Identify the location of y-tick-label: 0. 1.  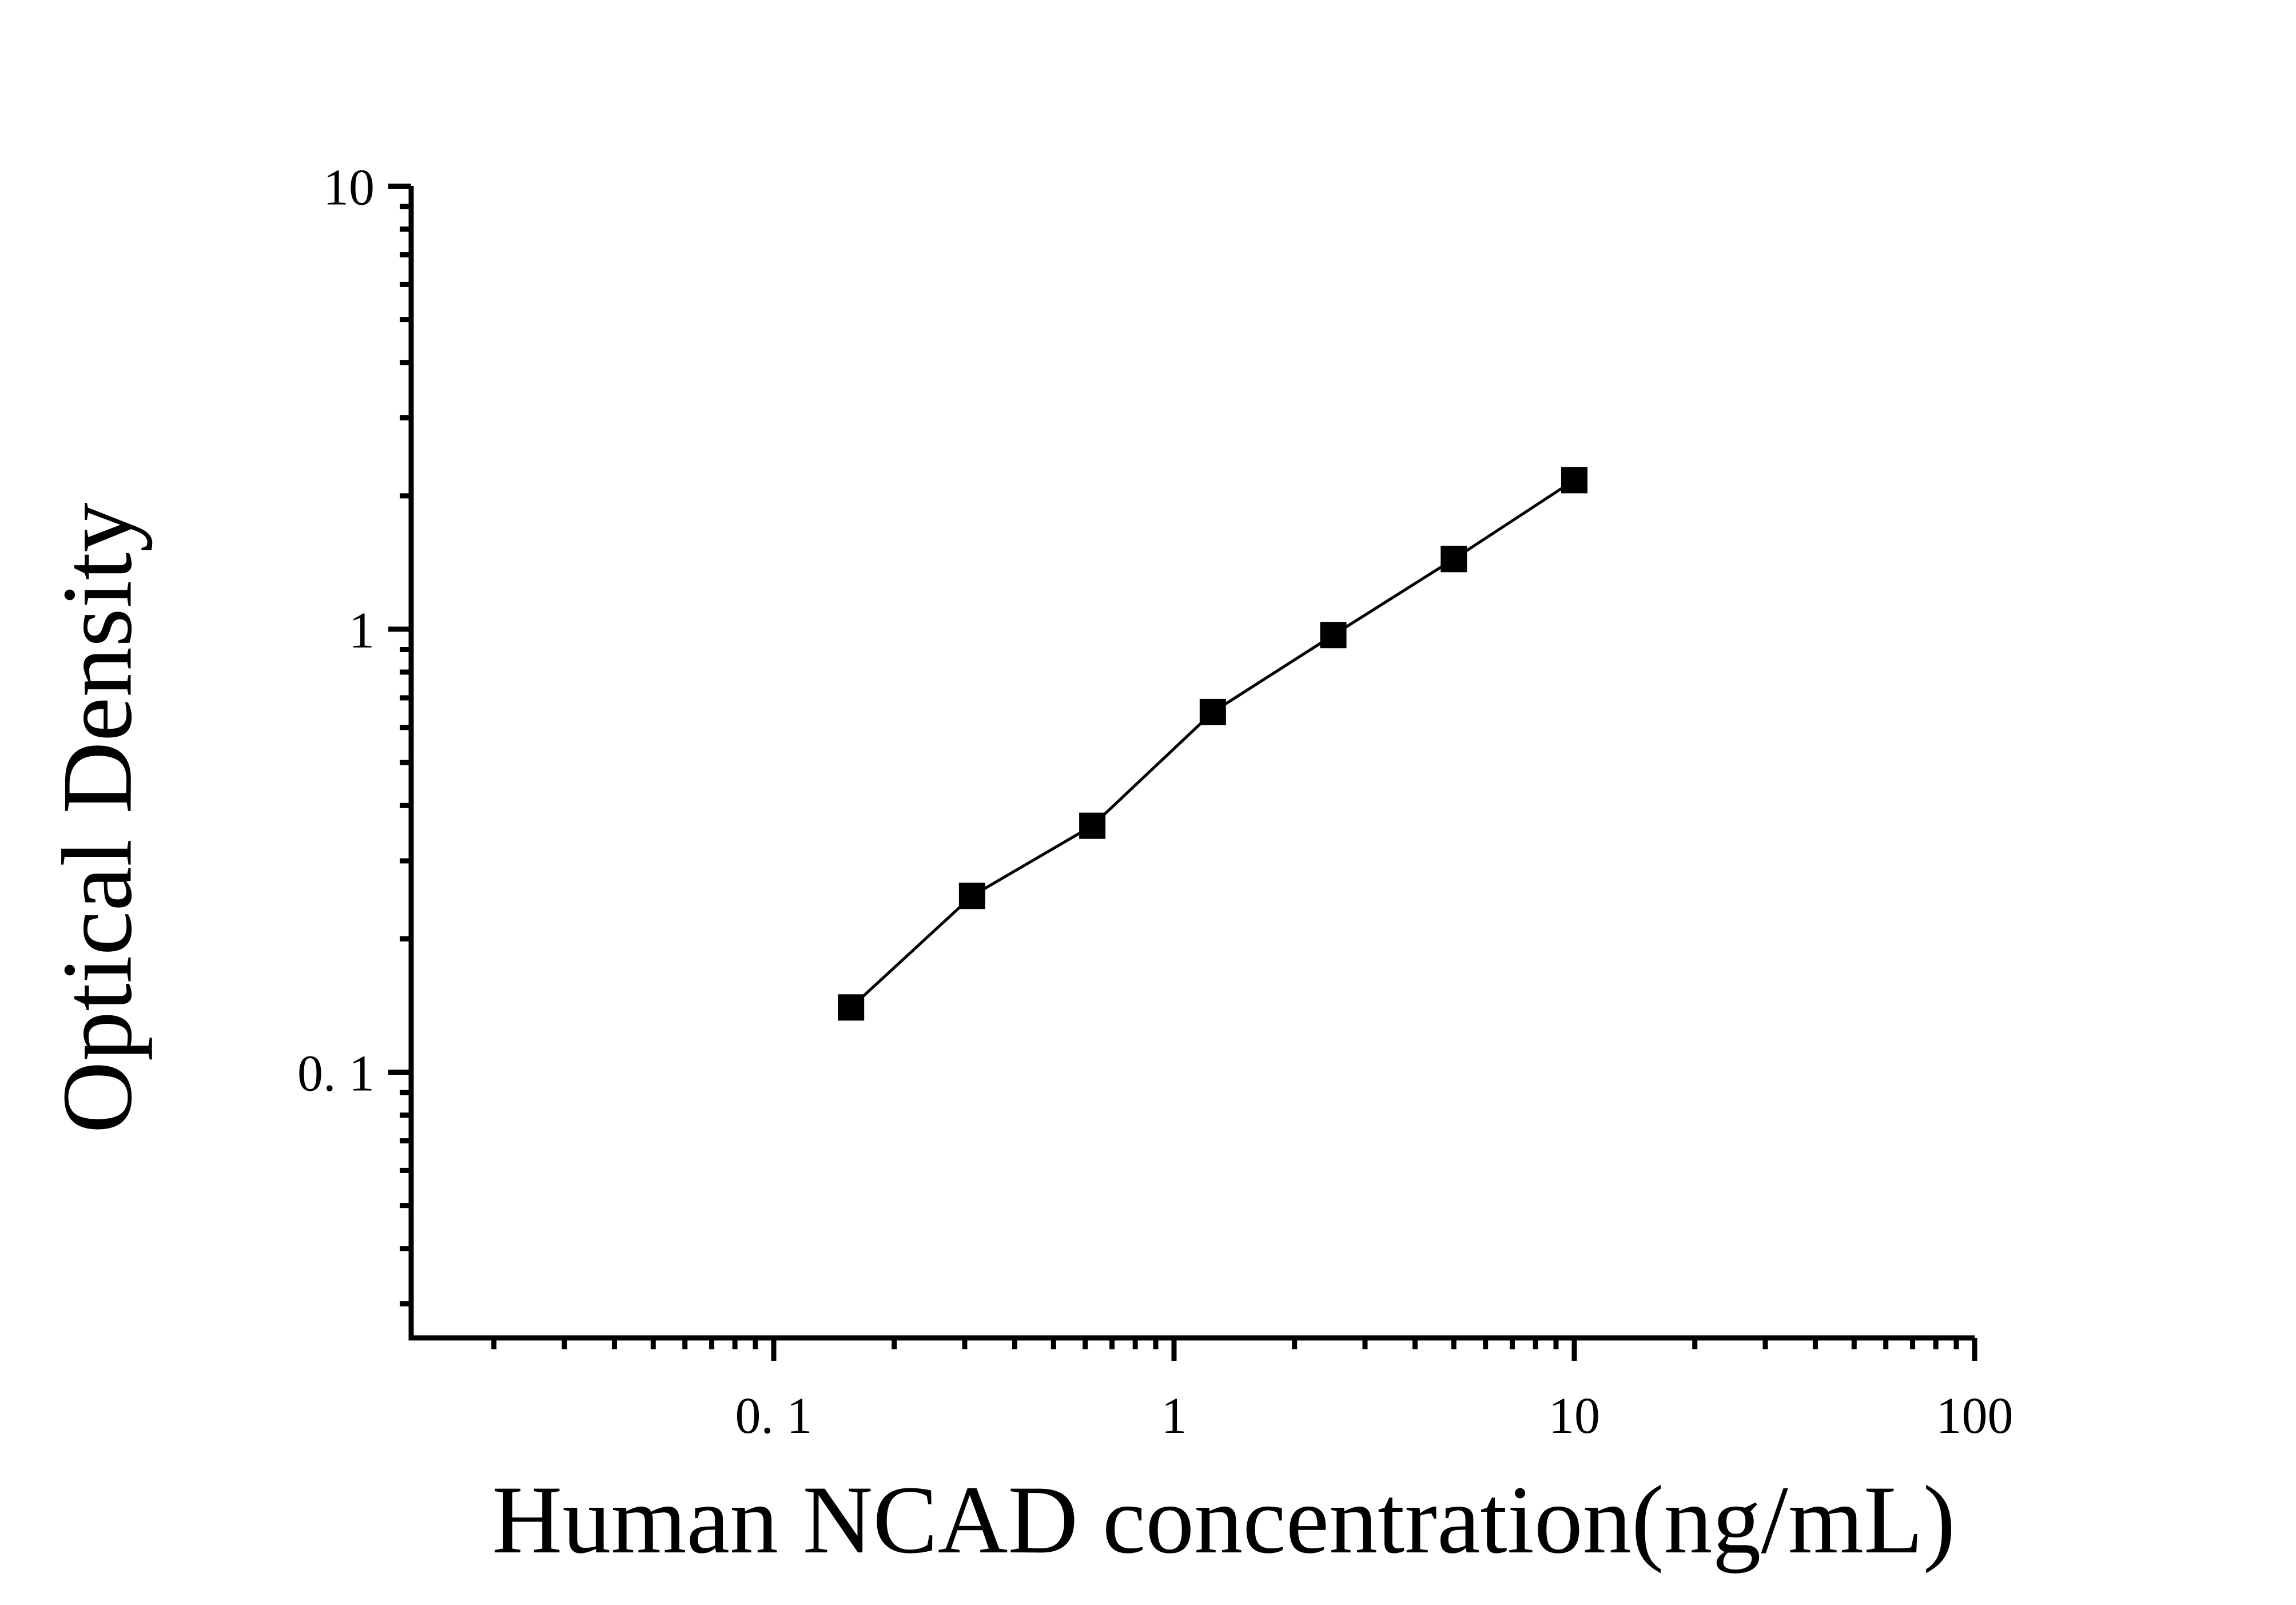
(336, 1074).